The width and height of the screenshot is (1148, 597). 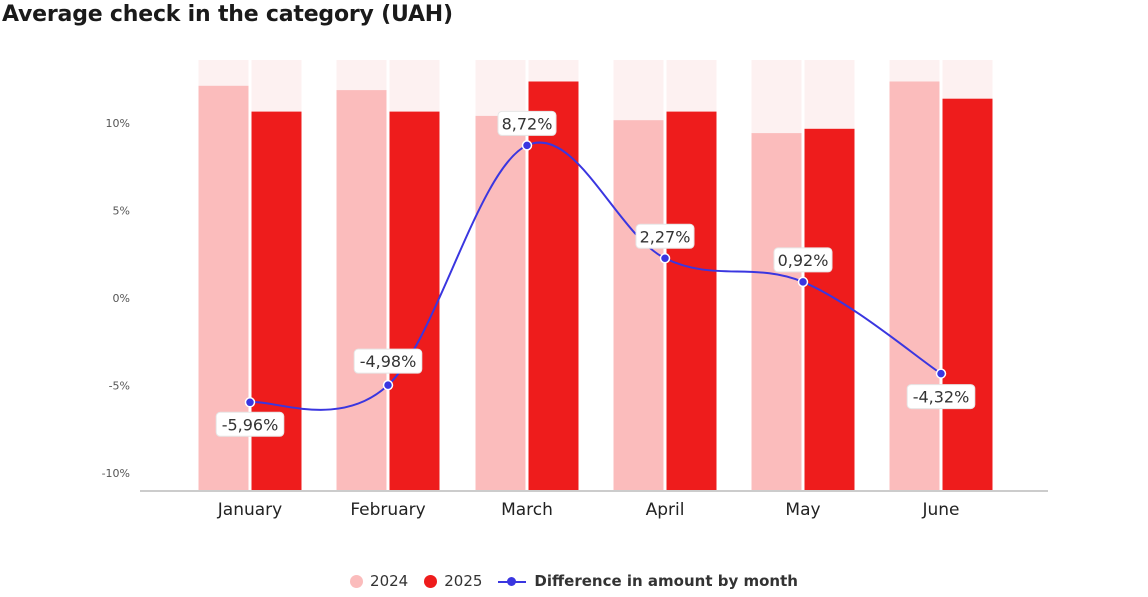 What do you see at coordinates (387, 510) in the screenshot?
I see `x-tick-label: February` at bounding box center [387, 510].